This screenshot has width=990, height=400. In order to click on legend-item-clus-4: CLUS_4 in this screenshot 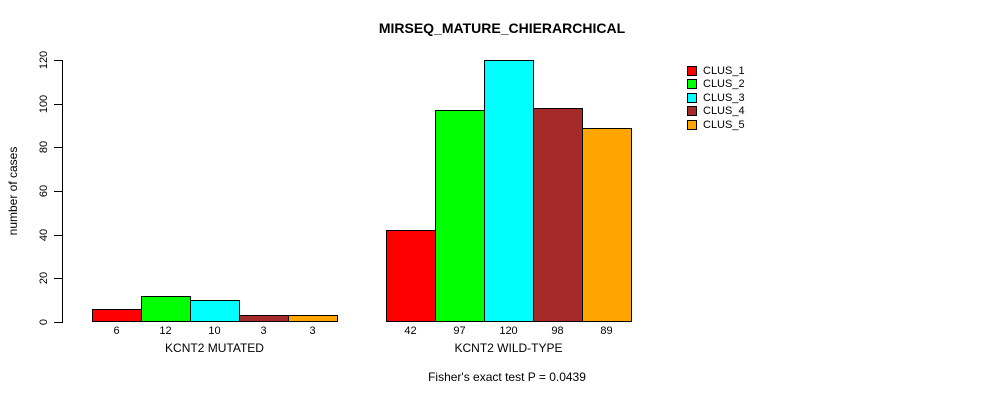, I will do `click(716, 111)`.